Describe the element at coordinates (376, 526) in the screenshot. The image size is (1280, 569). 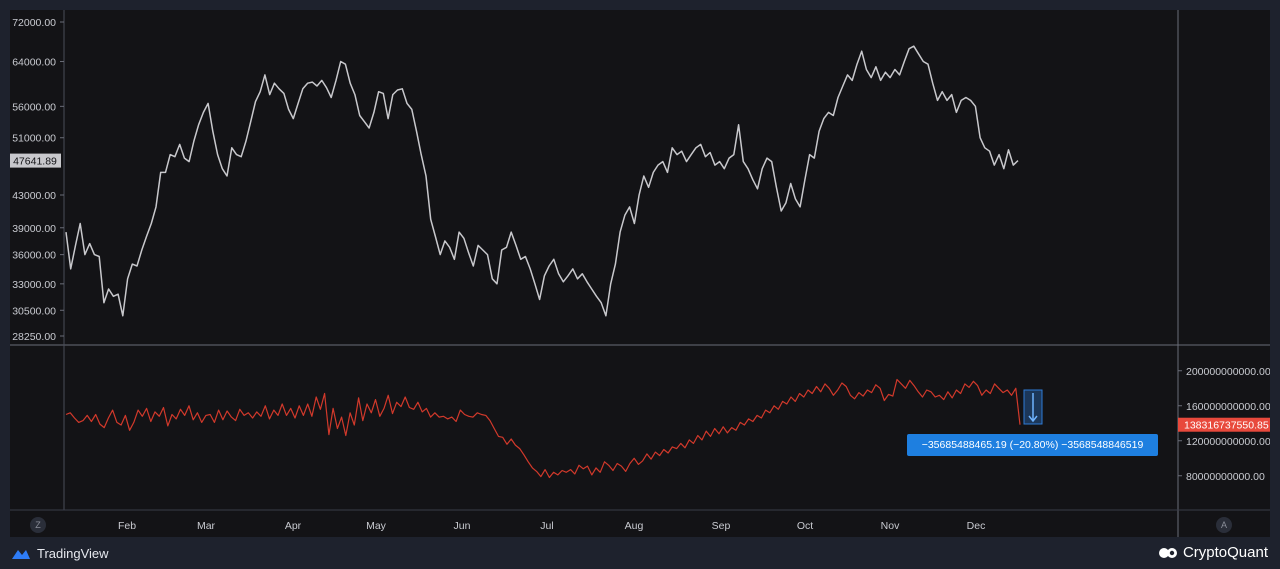
I see `month-label: May` at that location.